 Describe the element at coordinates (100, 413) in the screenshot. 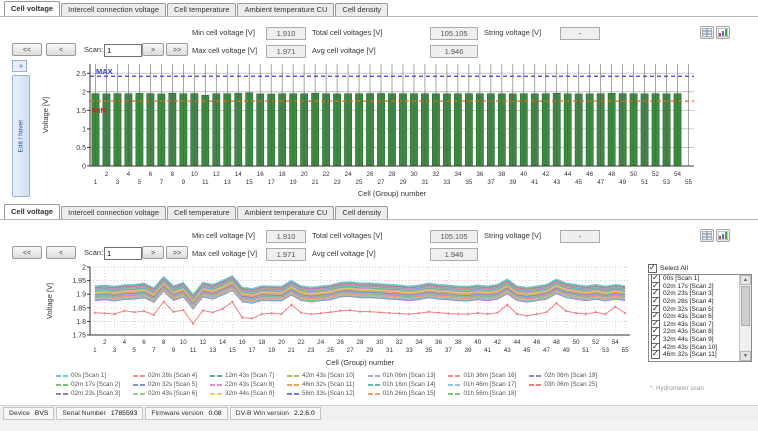

I see `status-segment-serial-number: Serial Number 1785593` at that location.